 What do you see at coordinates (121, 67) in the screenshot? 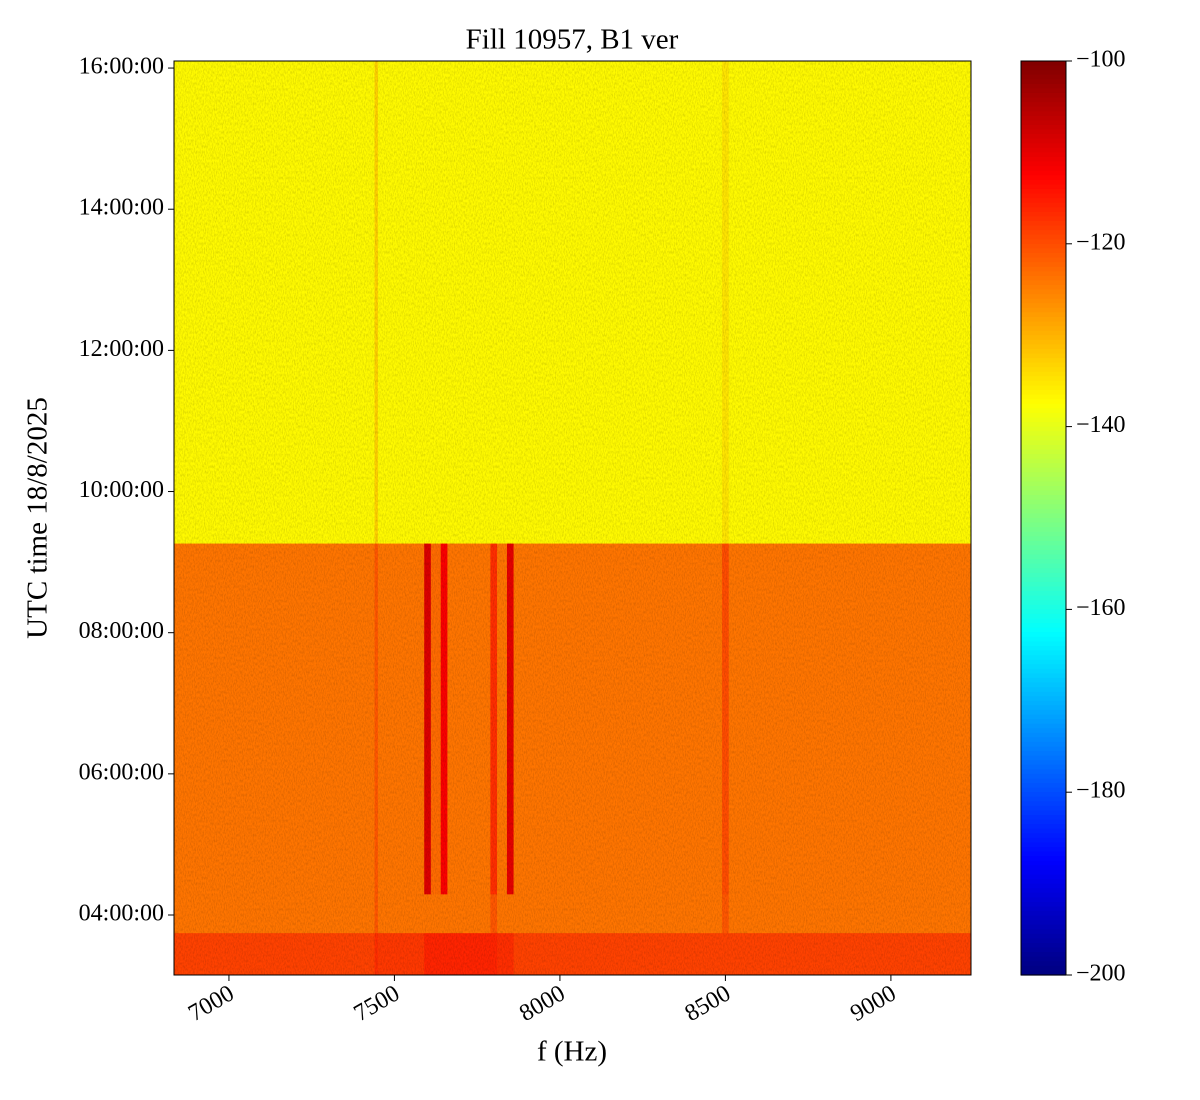
I see `y-tick-label: 16:00:00` at bounding box center [121, 67].